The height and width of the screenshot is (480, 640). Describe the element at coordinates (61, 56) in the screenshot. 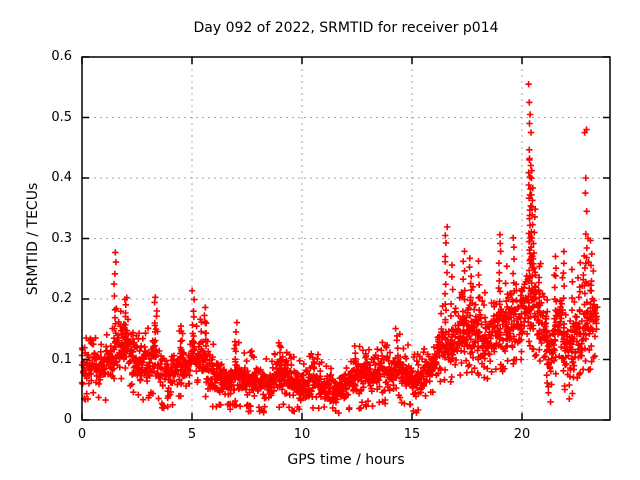

I see `y-tick-label: 0.6` at that location.